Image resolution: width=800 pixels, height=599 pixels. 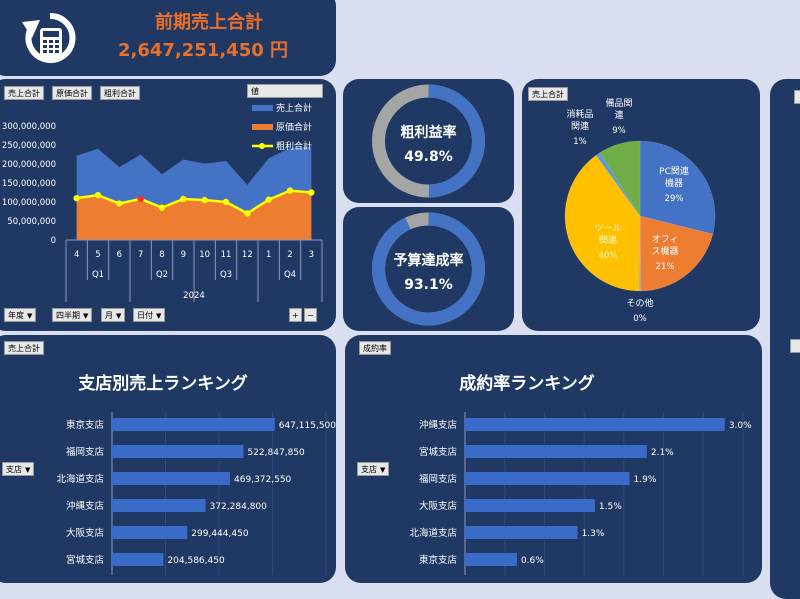 What do you see at coordinates (24, 93) in the screenshot?
I see `sales-total-button: 売上合計` at bounding box center [24, 93].